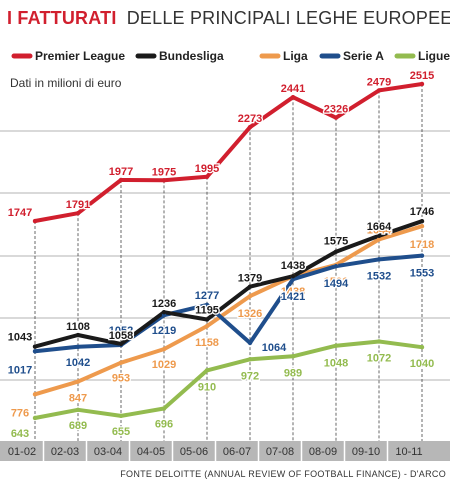  Describe the element at coordinates (422, 212) in the screenshot. I see `value-label-bundesliga: 1746` at that location.